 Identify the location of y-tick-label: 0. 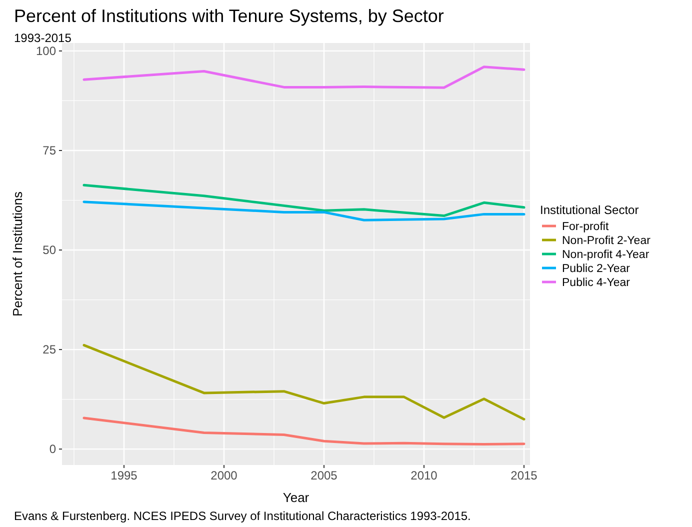
(52, 449).